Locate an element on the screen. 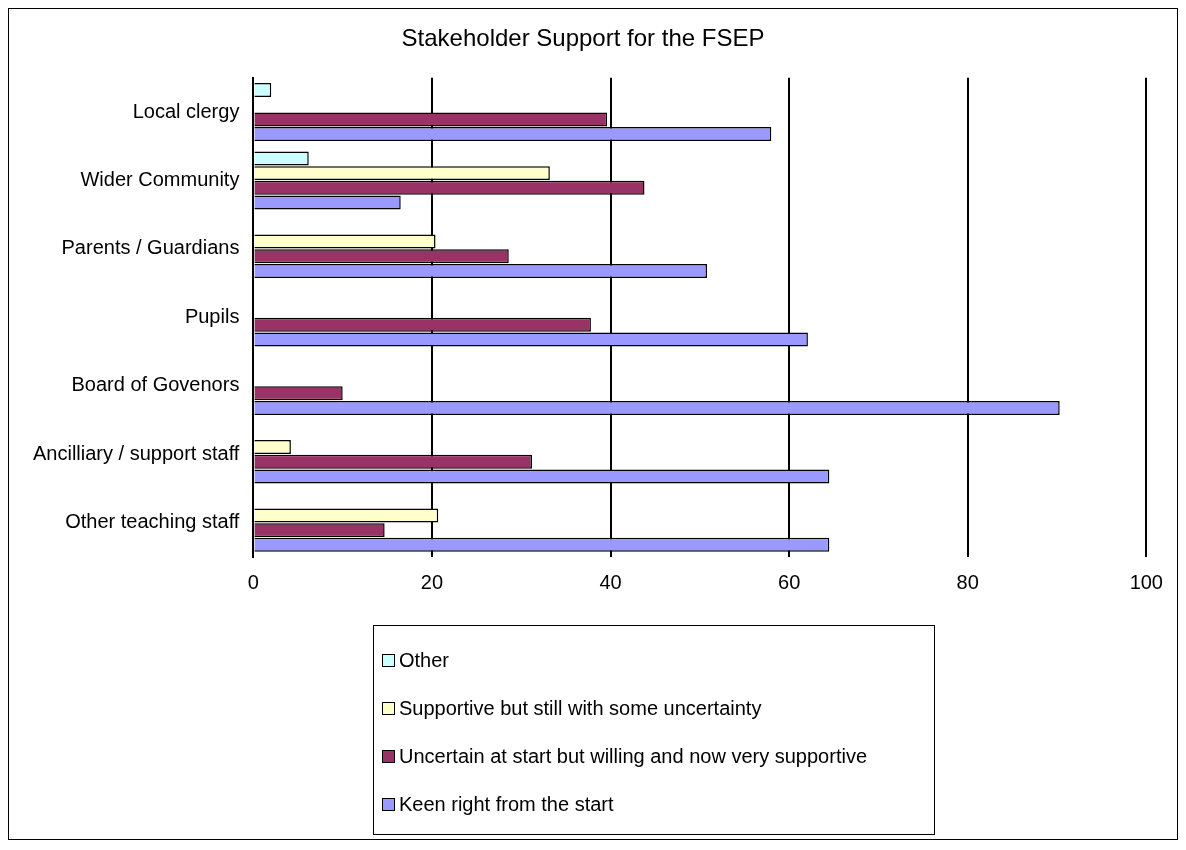  legend-label: Supportive but still with some uncertainty is located at coordinates (580, 708).